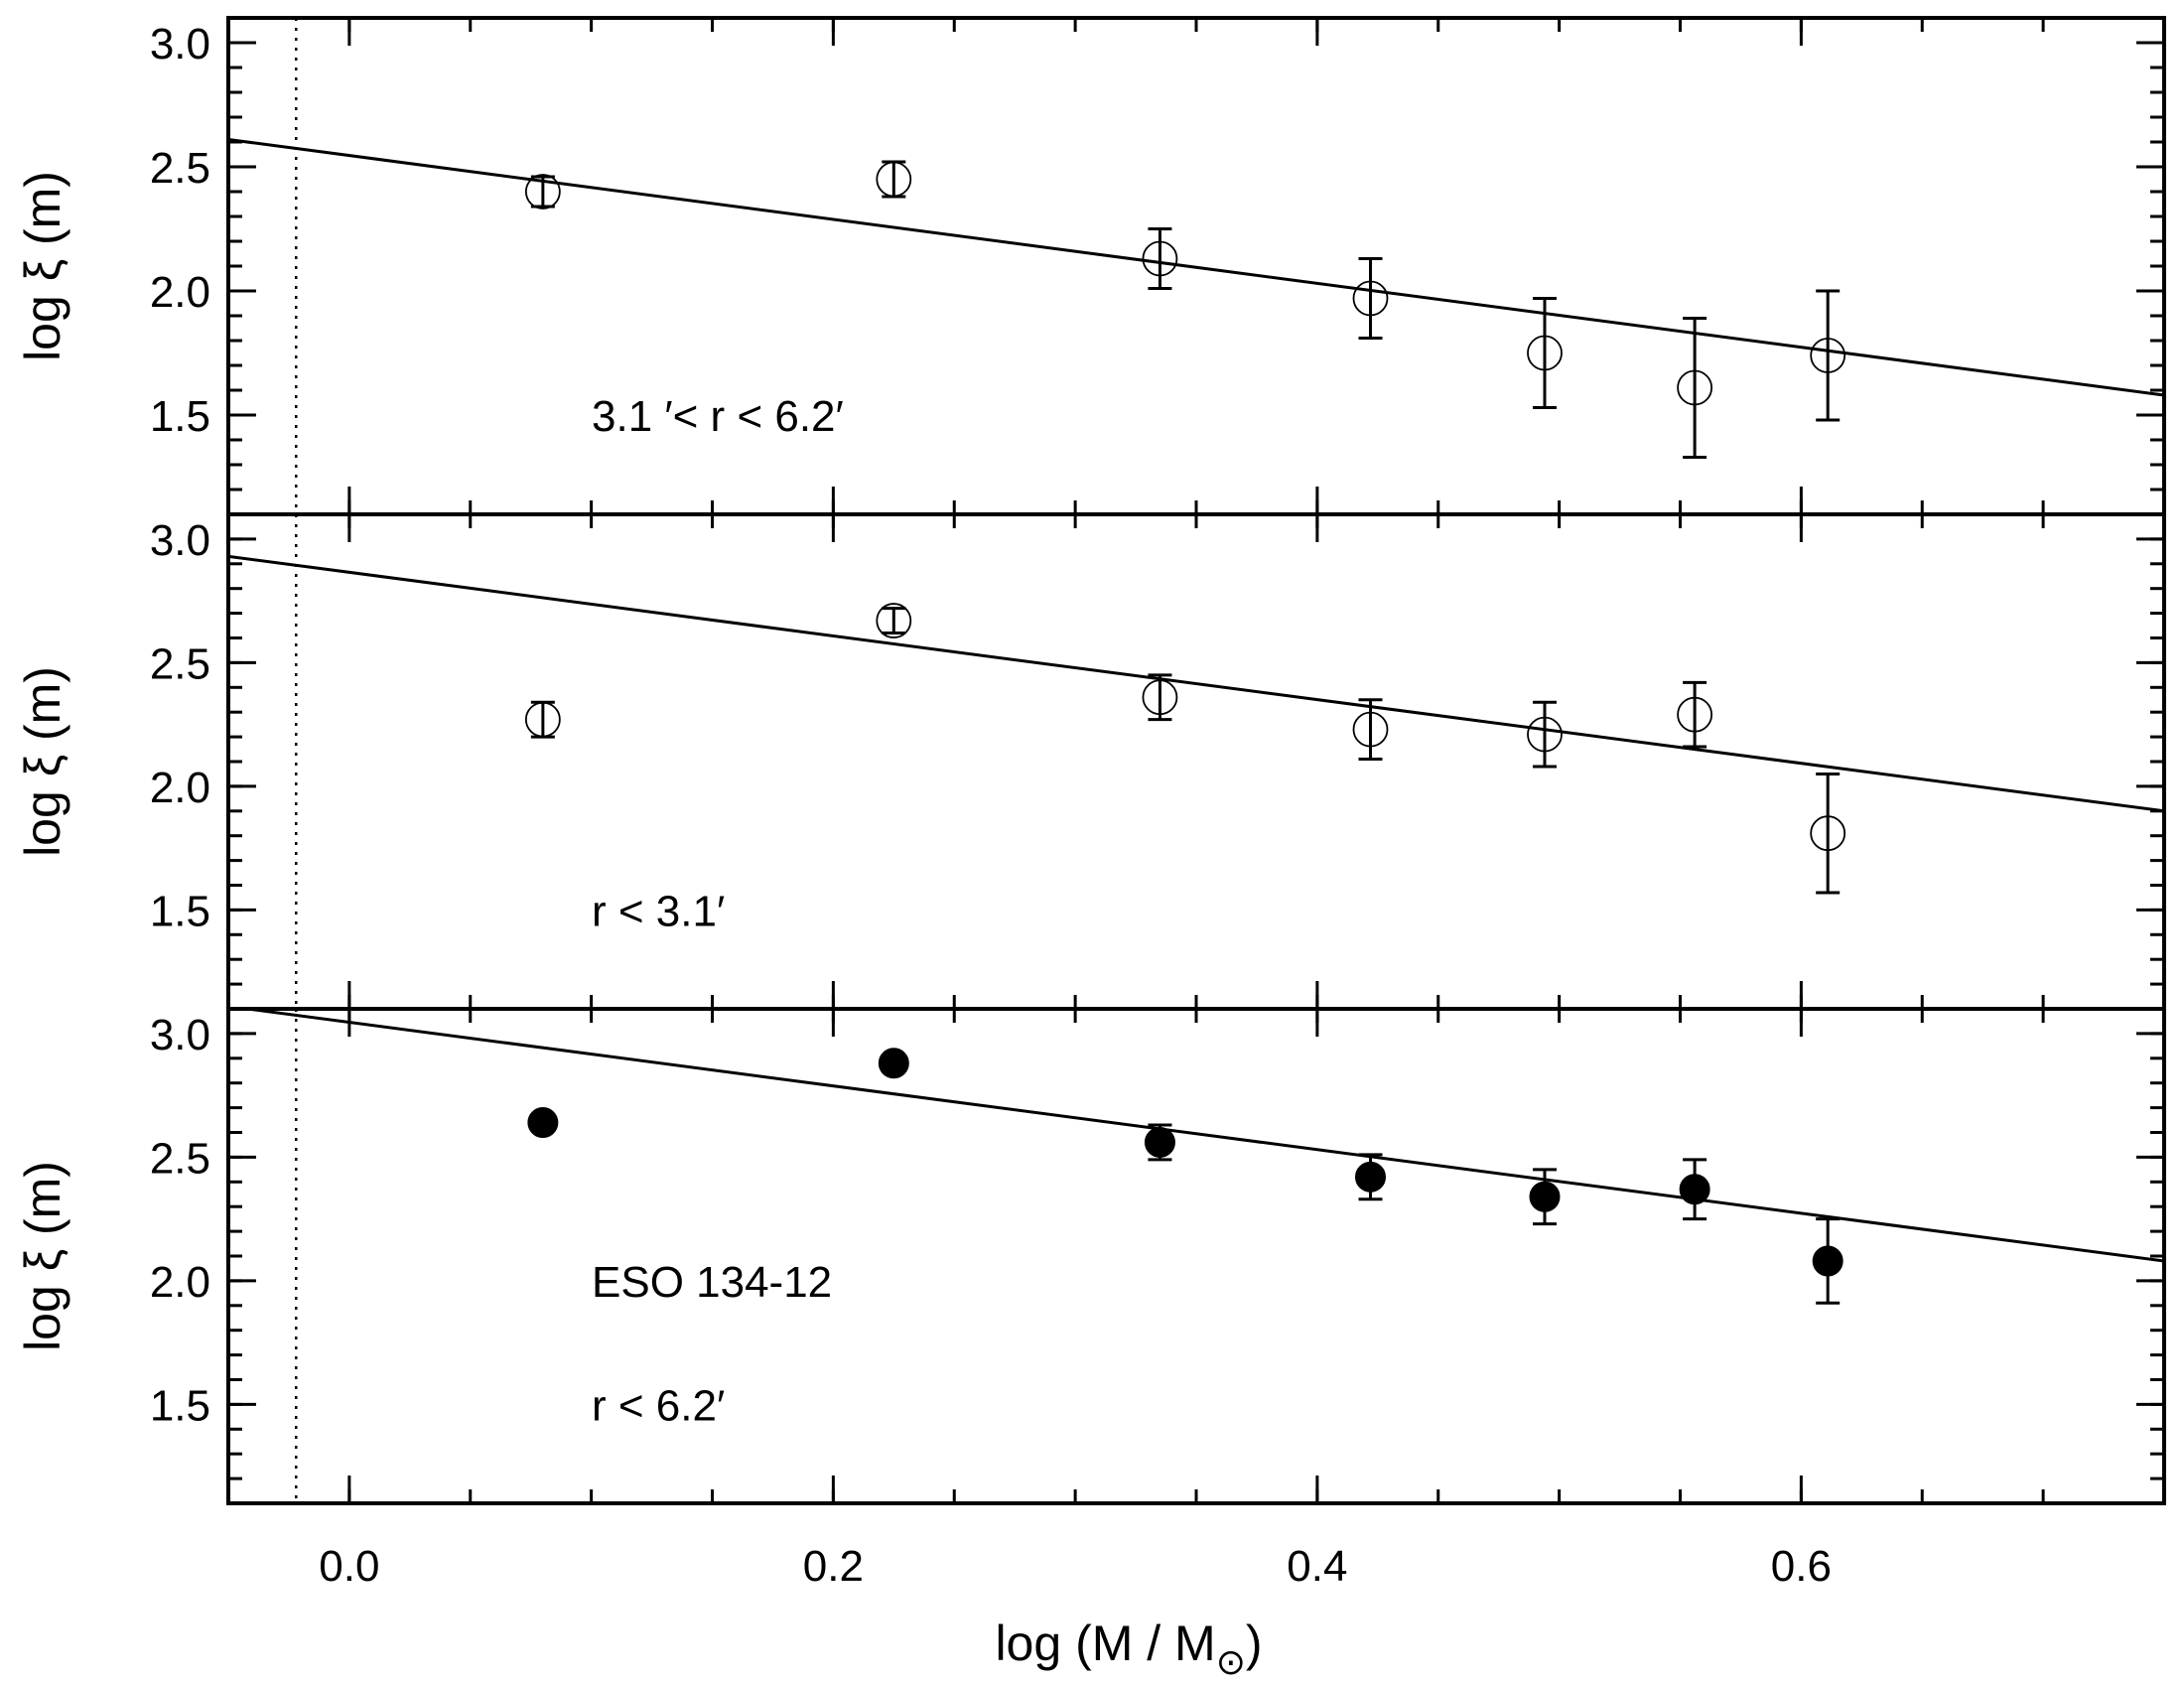  I want to click on x-axis-title: log (M / M⊙), so click(1128, 1649).